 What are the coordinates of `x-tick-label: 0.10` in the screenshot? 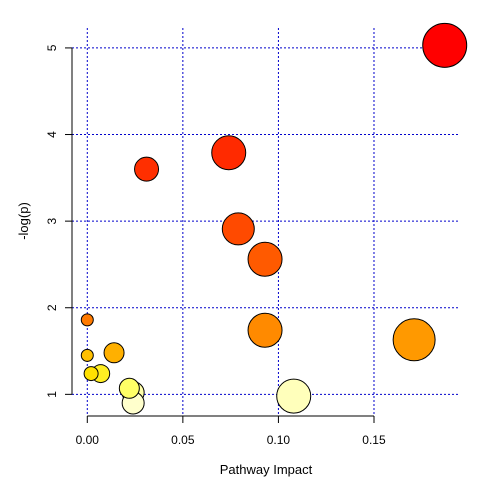 It's located at (279, 440).